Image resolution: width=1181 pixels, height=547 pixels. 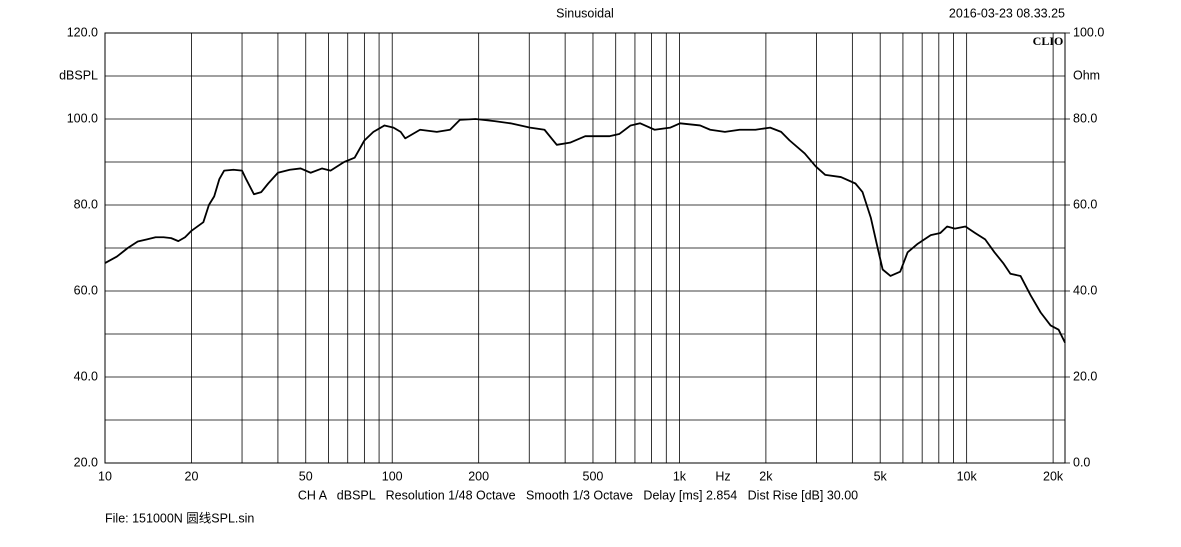 What do you see at coordinates (86, 290) in the screenshot?
I see `y-tick-label: 60.0` at bounding box center [86, 290].